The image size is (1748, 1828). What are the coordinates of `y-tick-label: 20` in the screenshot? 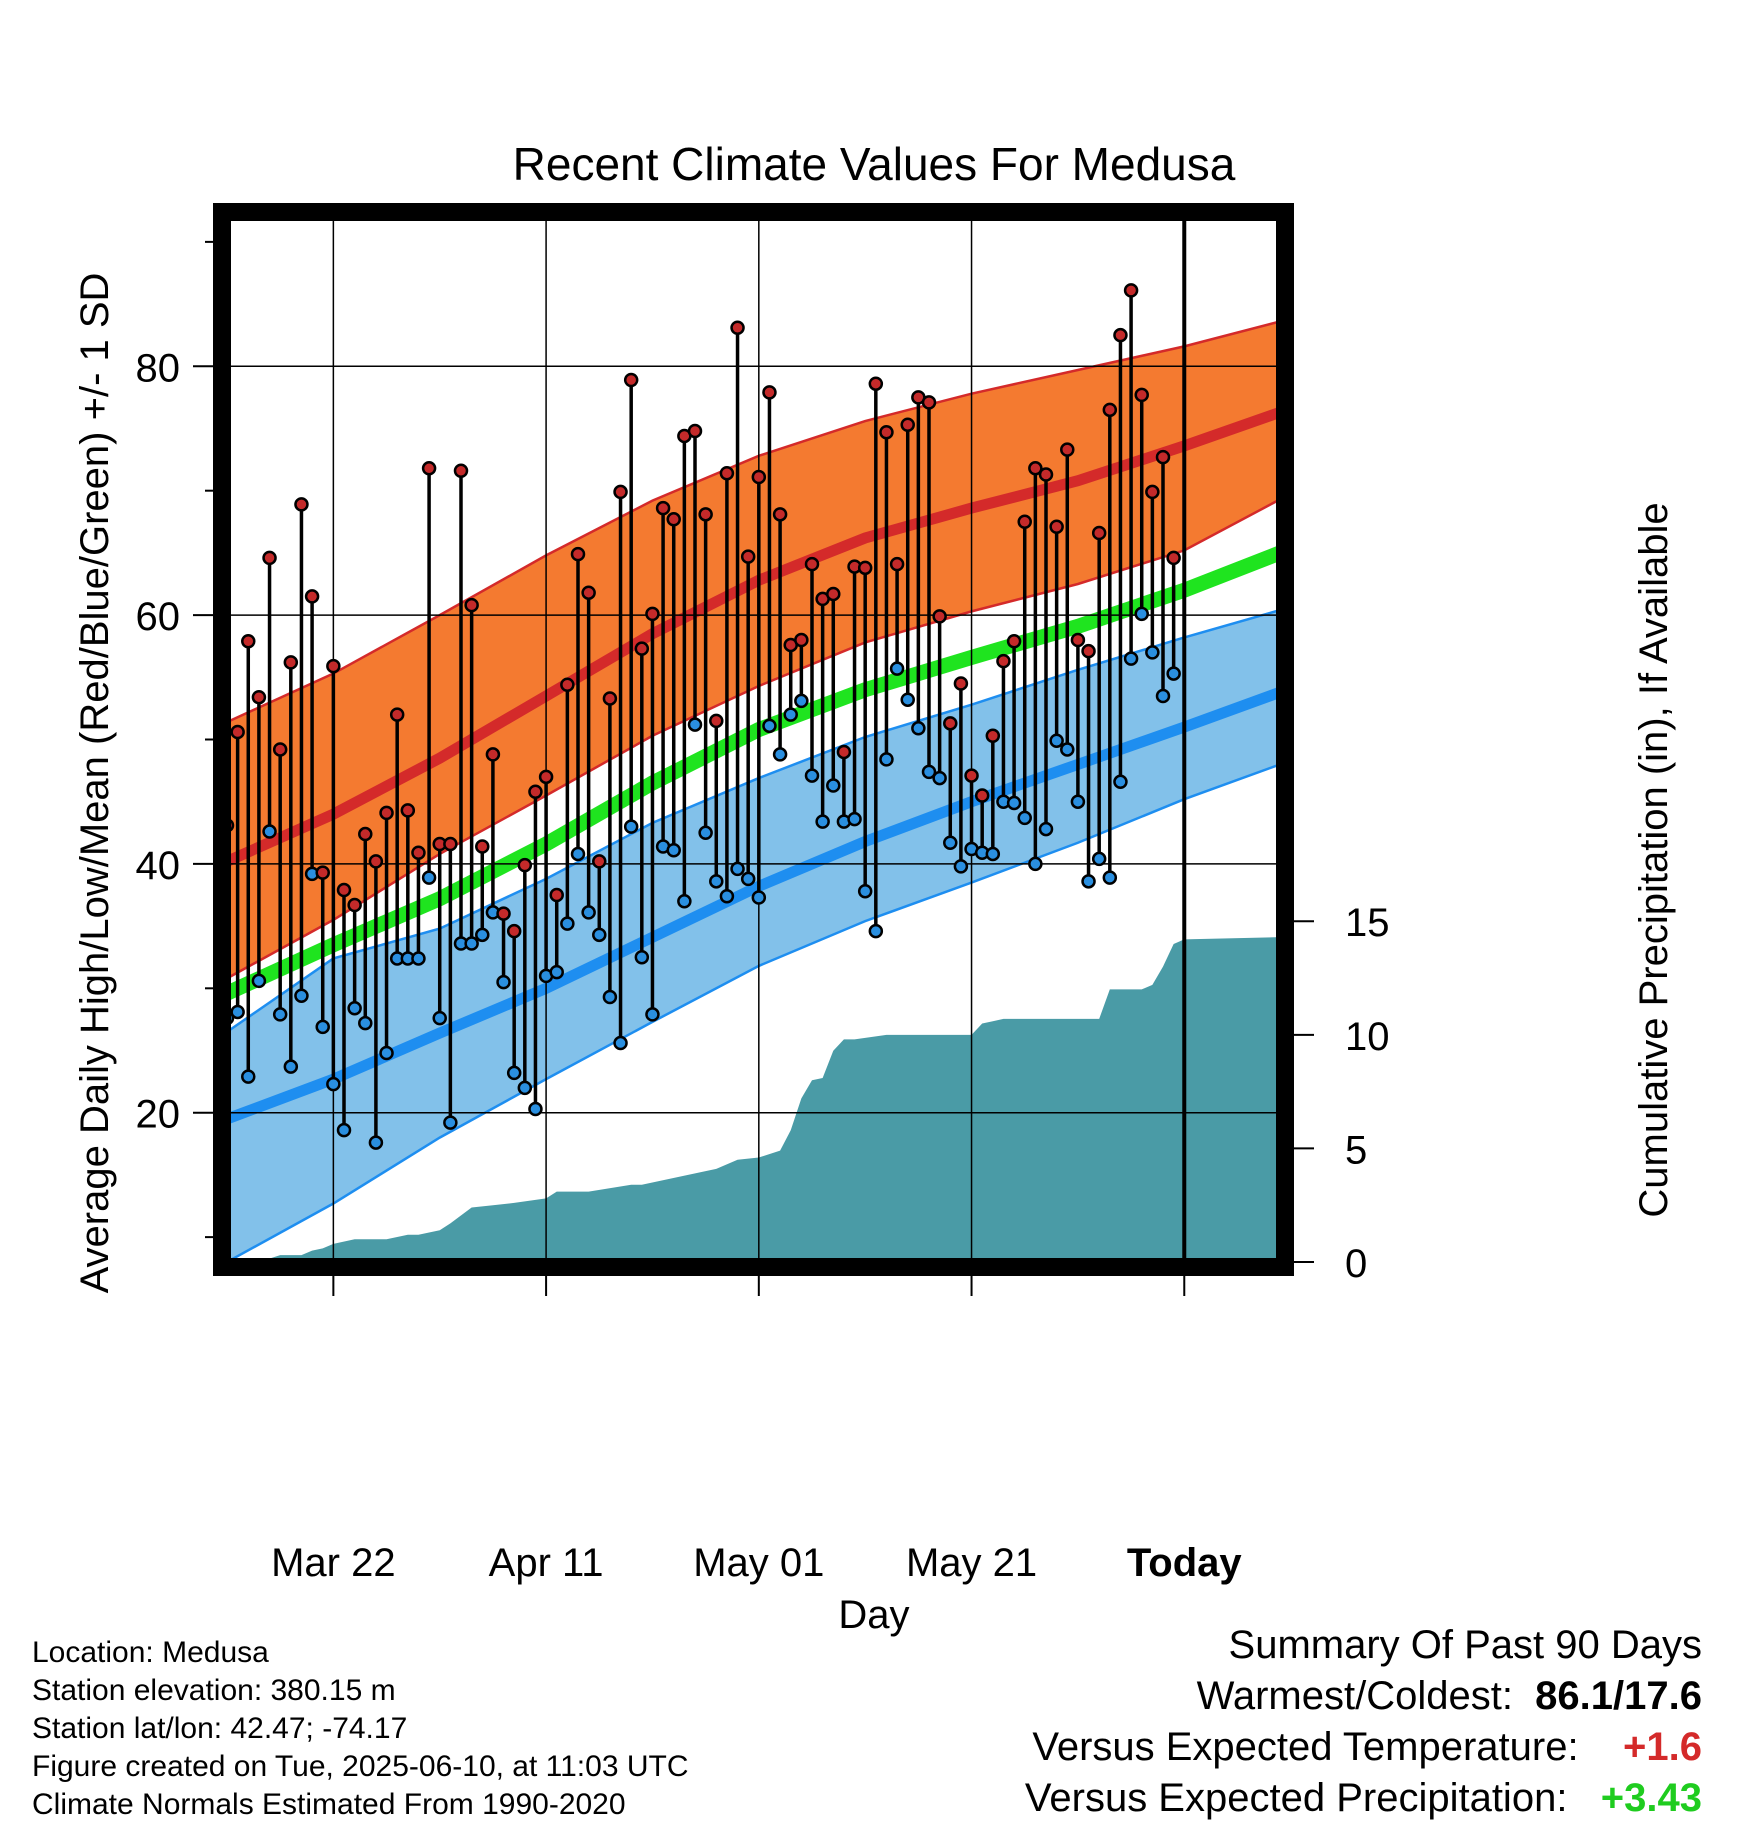 It's located at (158, 1115).